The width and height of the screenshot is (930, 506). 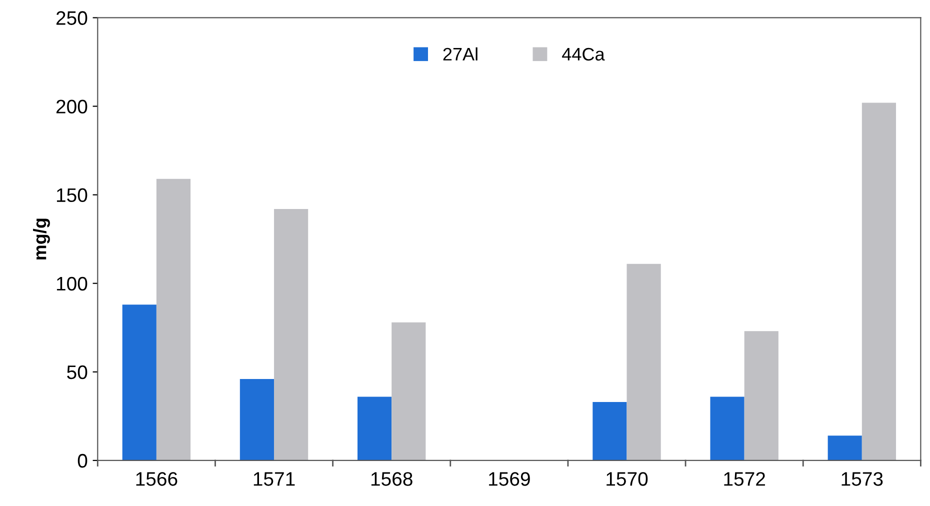 What do you see at coordinates (583, 54) in the screenshot?
I see `legend-label: 44Ca` at bounding box center [583, 54].